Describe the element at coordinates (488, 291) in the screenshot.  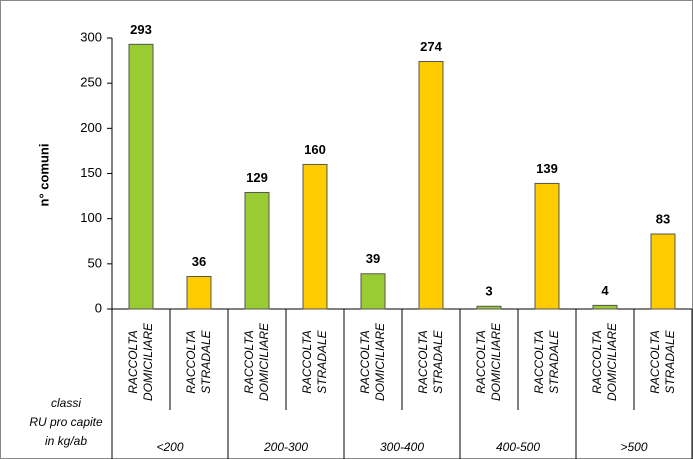
I see `value-label: 3` at that location.